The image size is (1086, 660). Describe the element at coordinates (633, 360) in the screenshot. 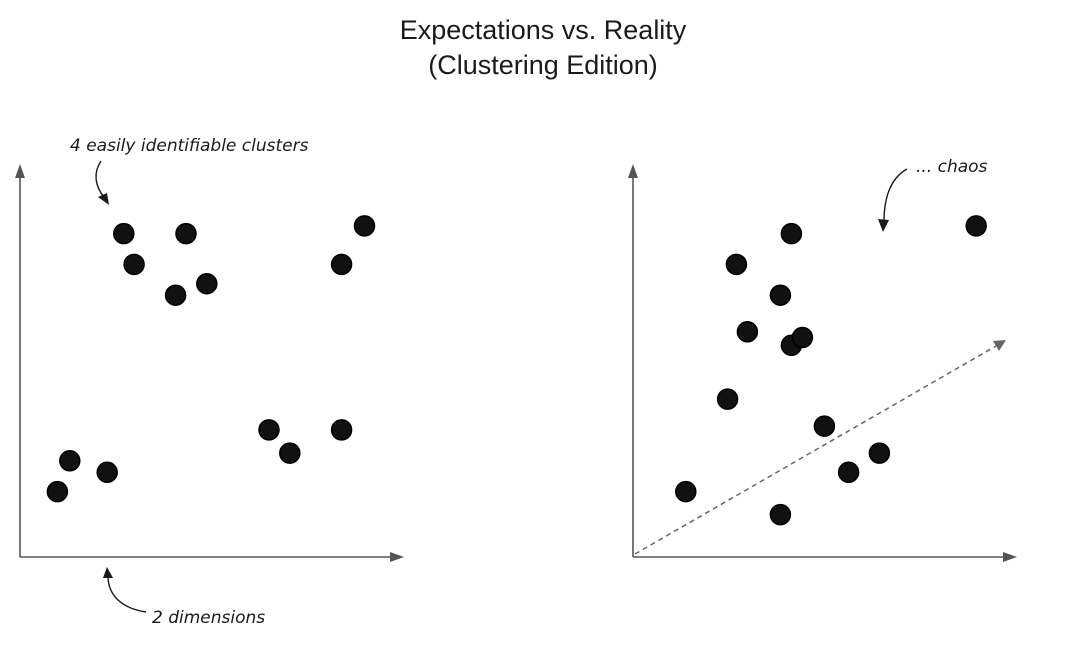

I see `reality-y-axis` at that location.